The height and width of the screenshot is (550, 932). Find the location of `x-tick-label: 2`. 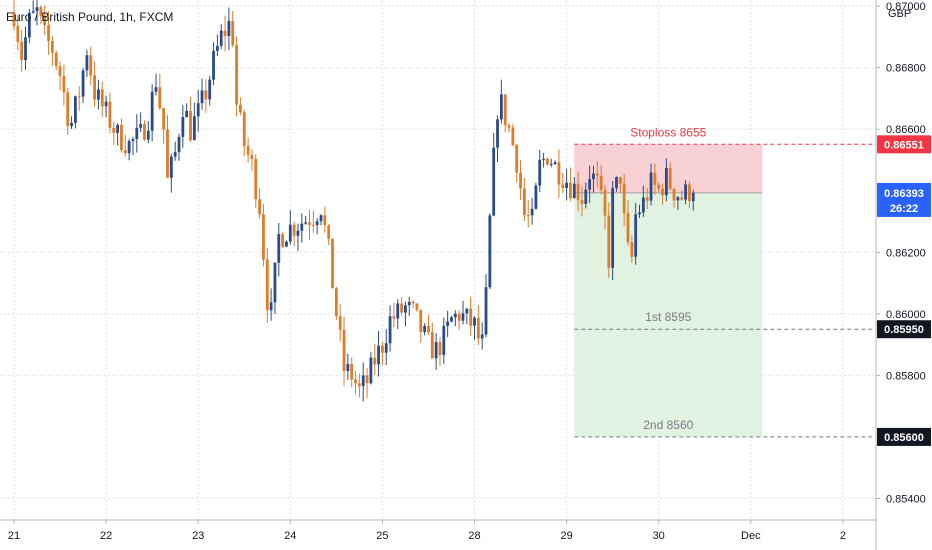

x-tick-label: 2 is located at coordinates (843, 536).